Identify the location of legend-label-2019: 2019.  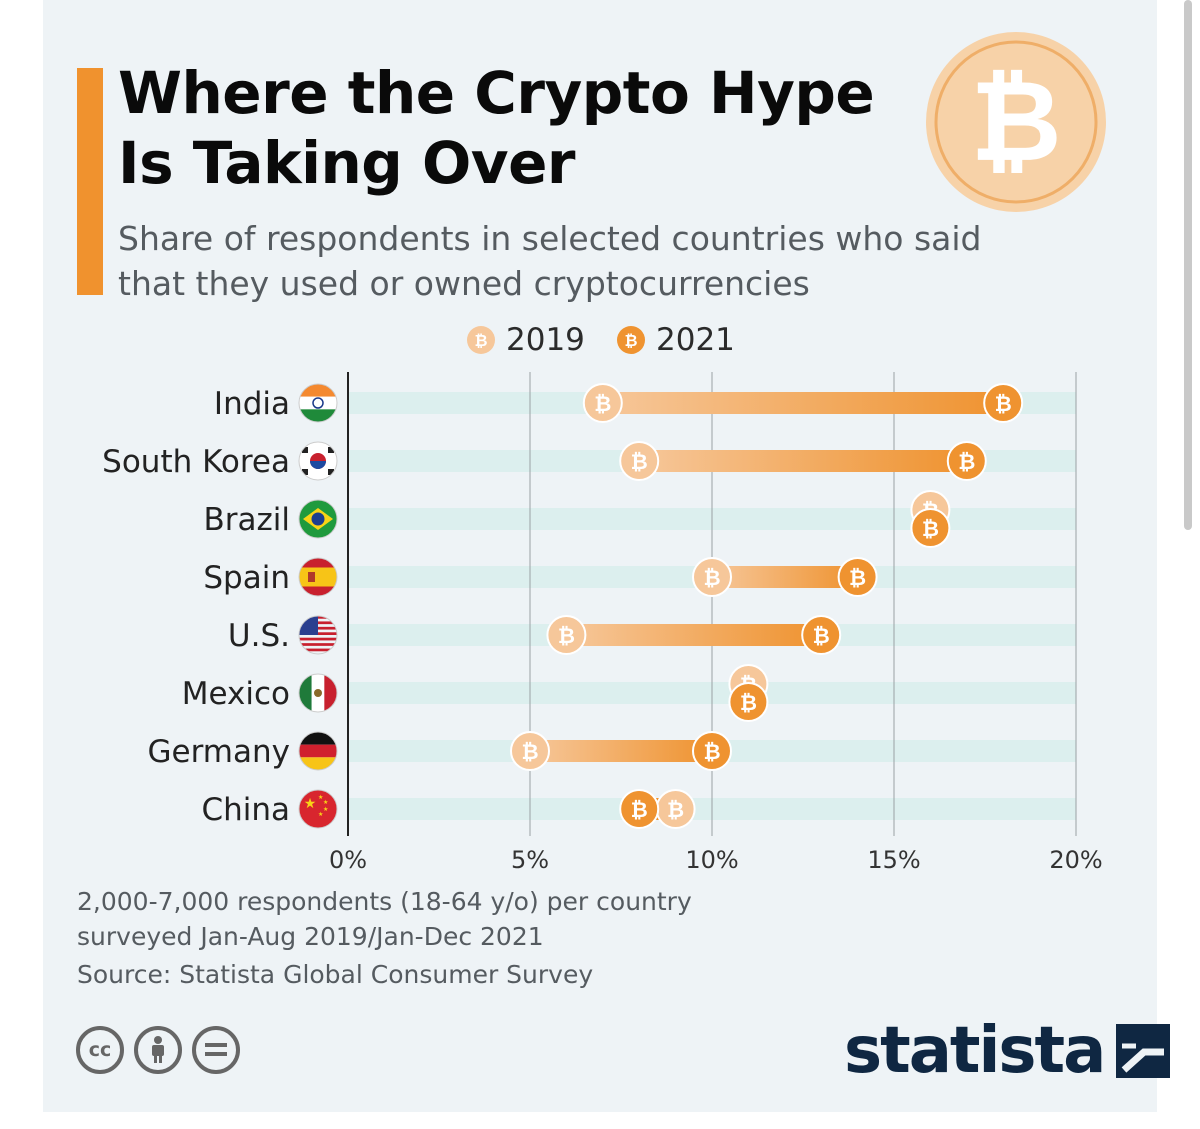
(545, 340).